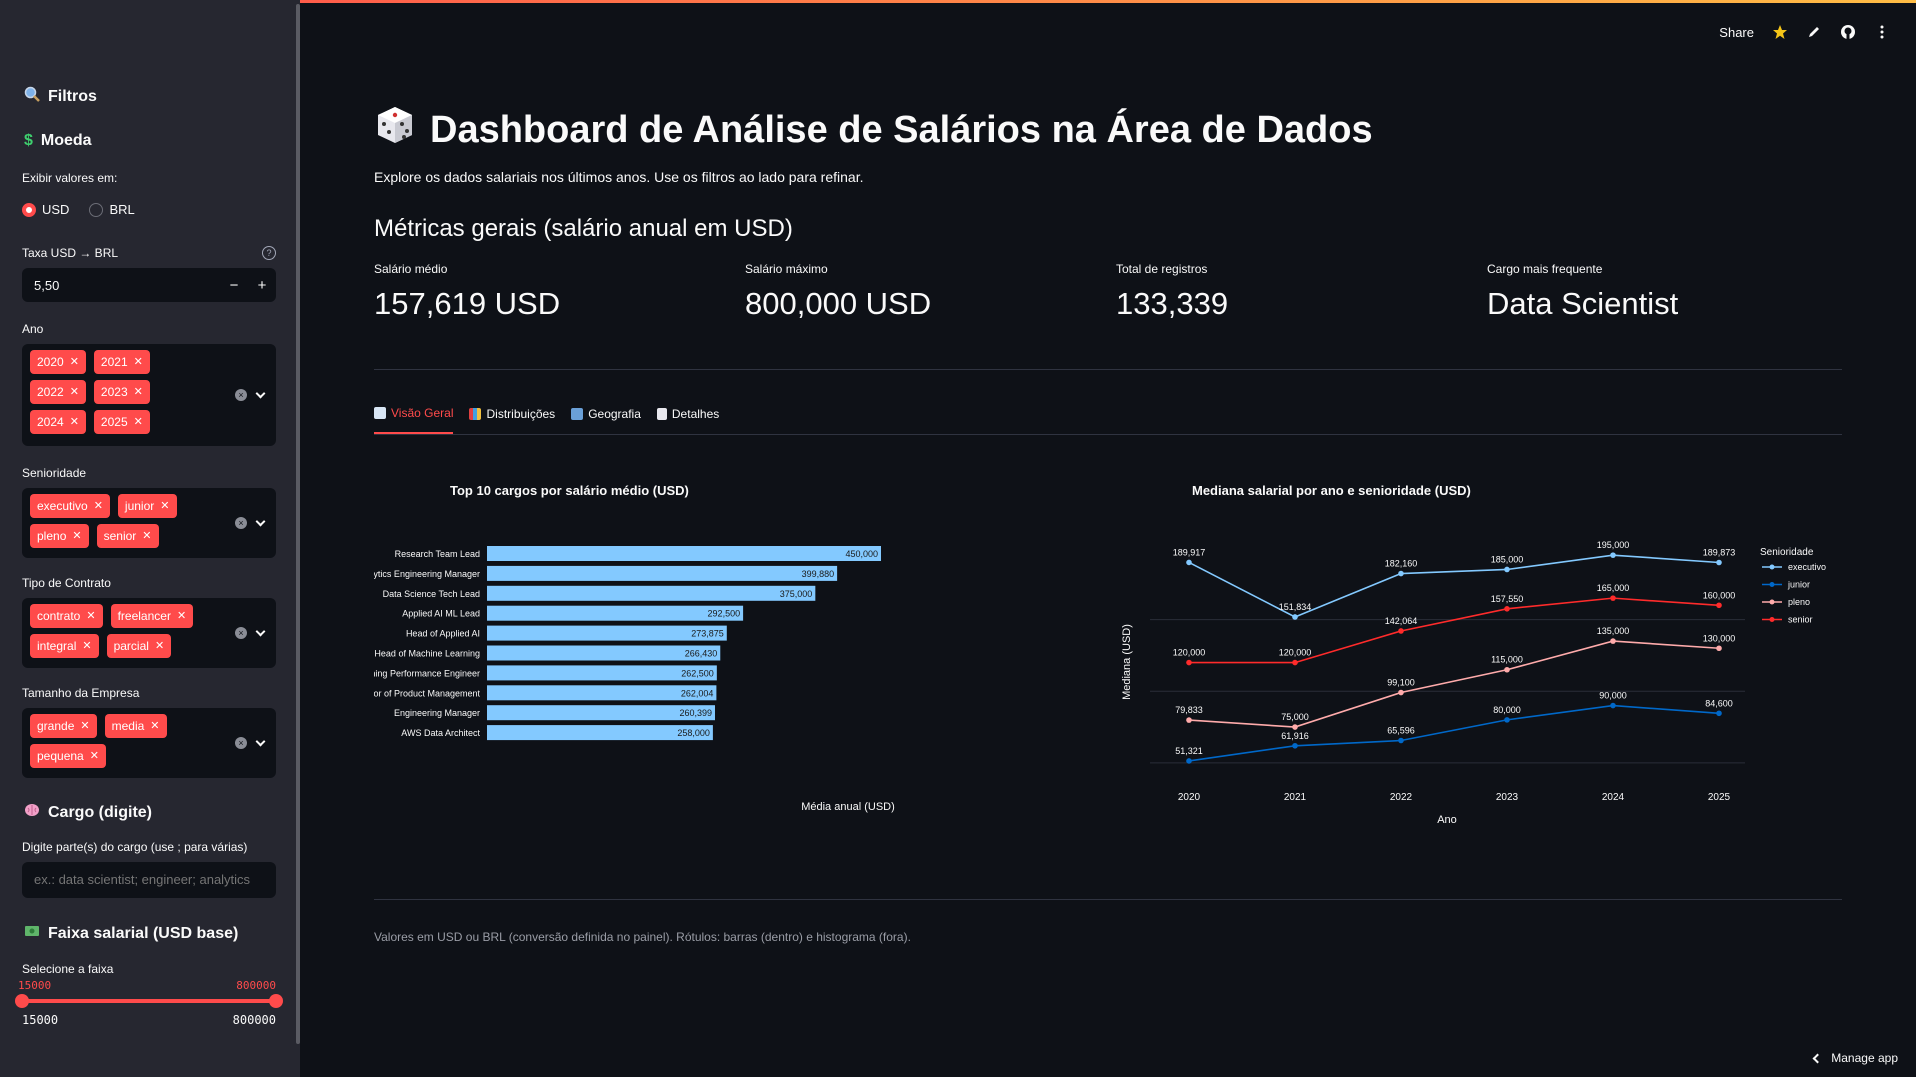  Describe the element at coordinates (512, 420) in the screenshot. I see `tab-distribuicoes: Distribuições` at that location.